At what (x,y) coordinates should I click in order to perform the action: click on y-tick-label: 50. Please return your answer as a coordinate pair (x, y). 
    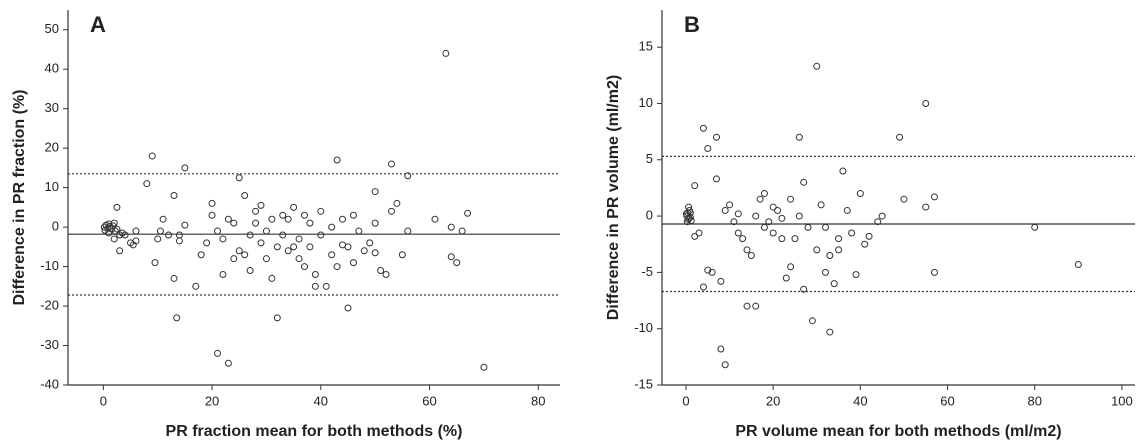
    Looking at the image, I should click on (52, 28).